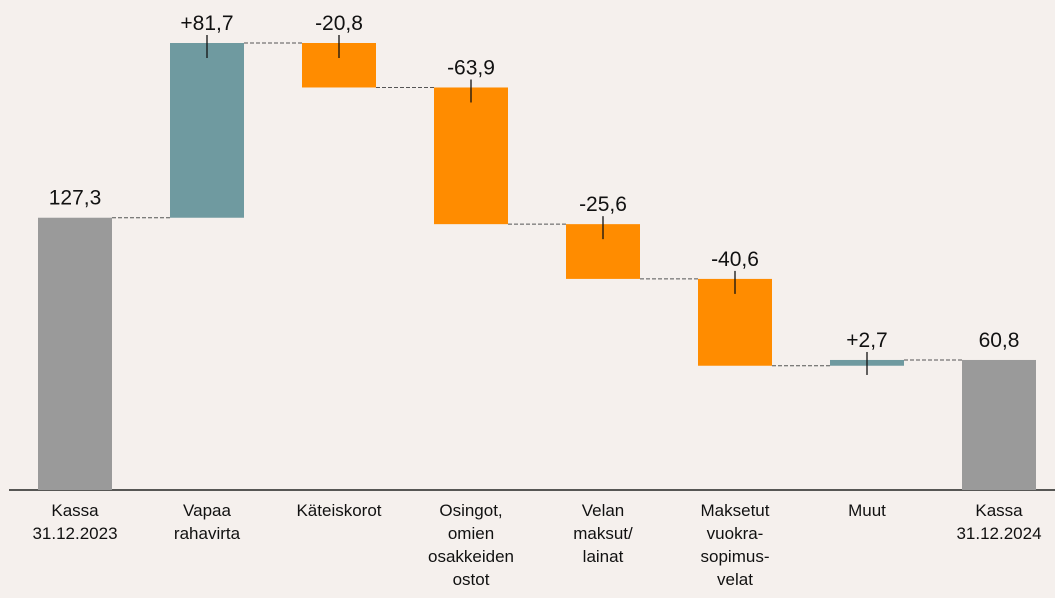 The height and width of the screenshot is (598, 1055). What do you see at coordinates (735, 533) in the screenshot?
I see `x-tick-label: vuokra-` at bounding box center [735, 533].